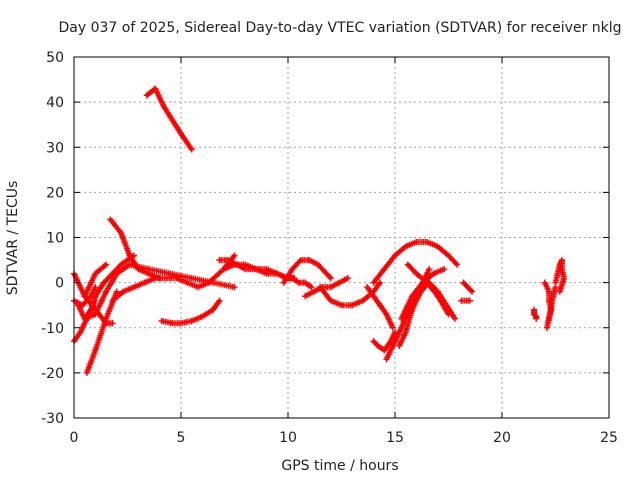 The height and width of the screenshot is (480, 640). Describe the element at coordinates (609, 438) in the screenshot. I see `x-tick-label: 25` at that location.